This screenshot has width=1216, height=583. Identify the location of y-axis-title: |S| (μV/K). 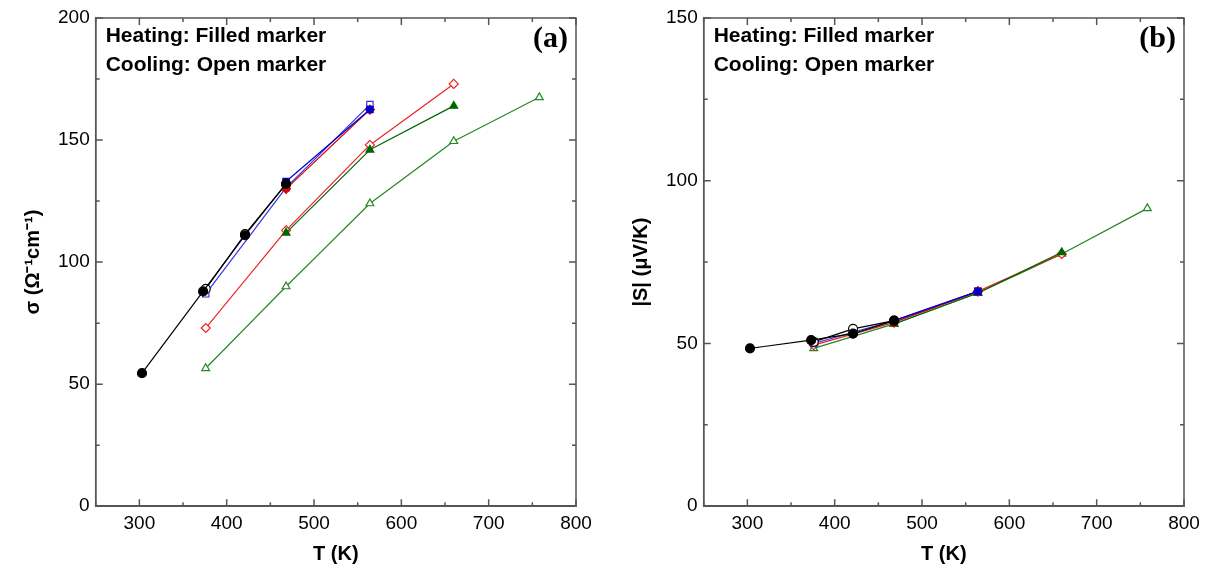
(640, 262).